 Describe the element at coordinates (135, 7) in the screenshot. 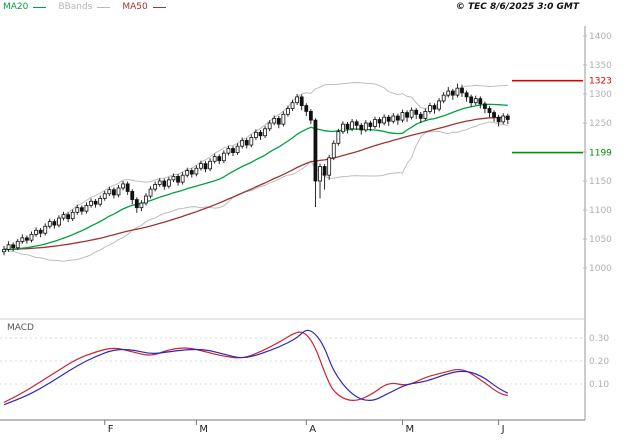

I see `legend-label: MA50` at that location.